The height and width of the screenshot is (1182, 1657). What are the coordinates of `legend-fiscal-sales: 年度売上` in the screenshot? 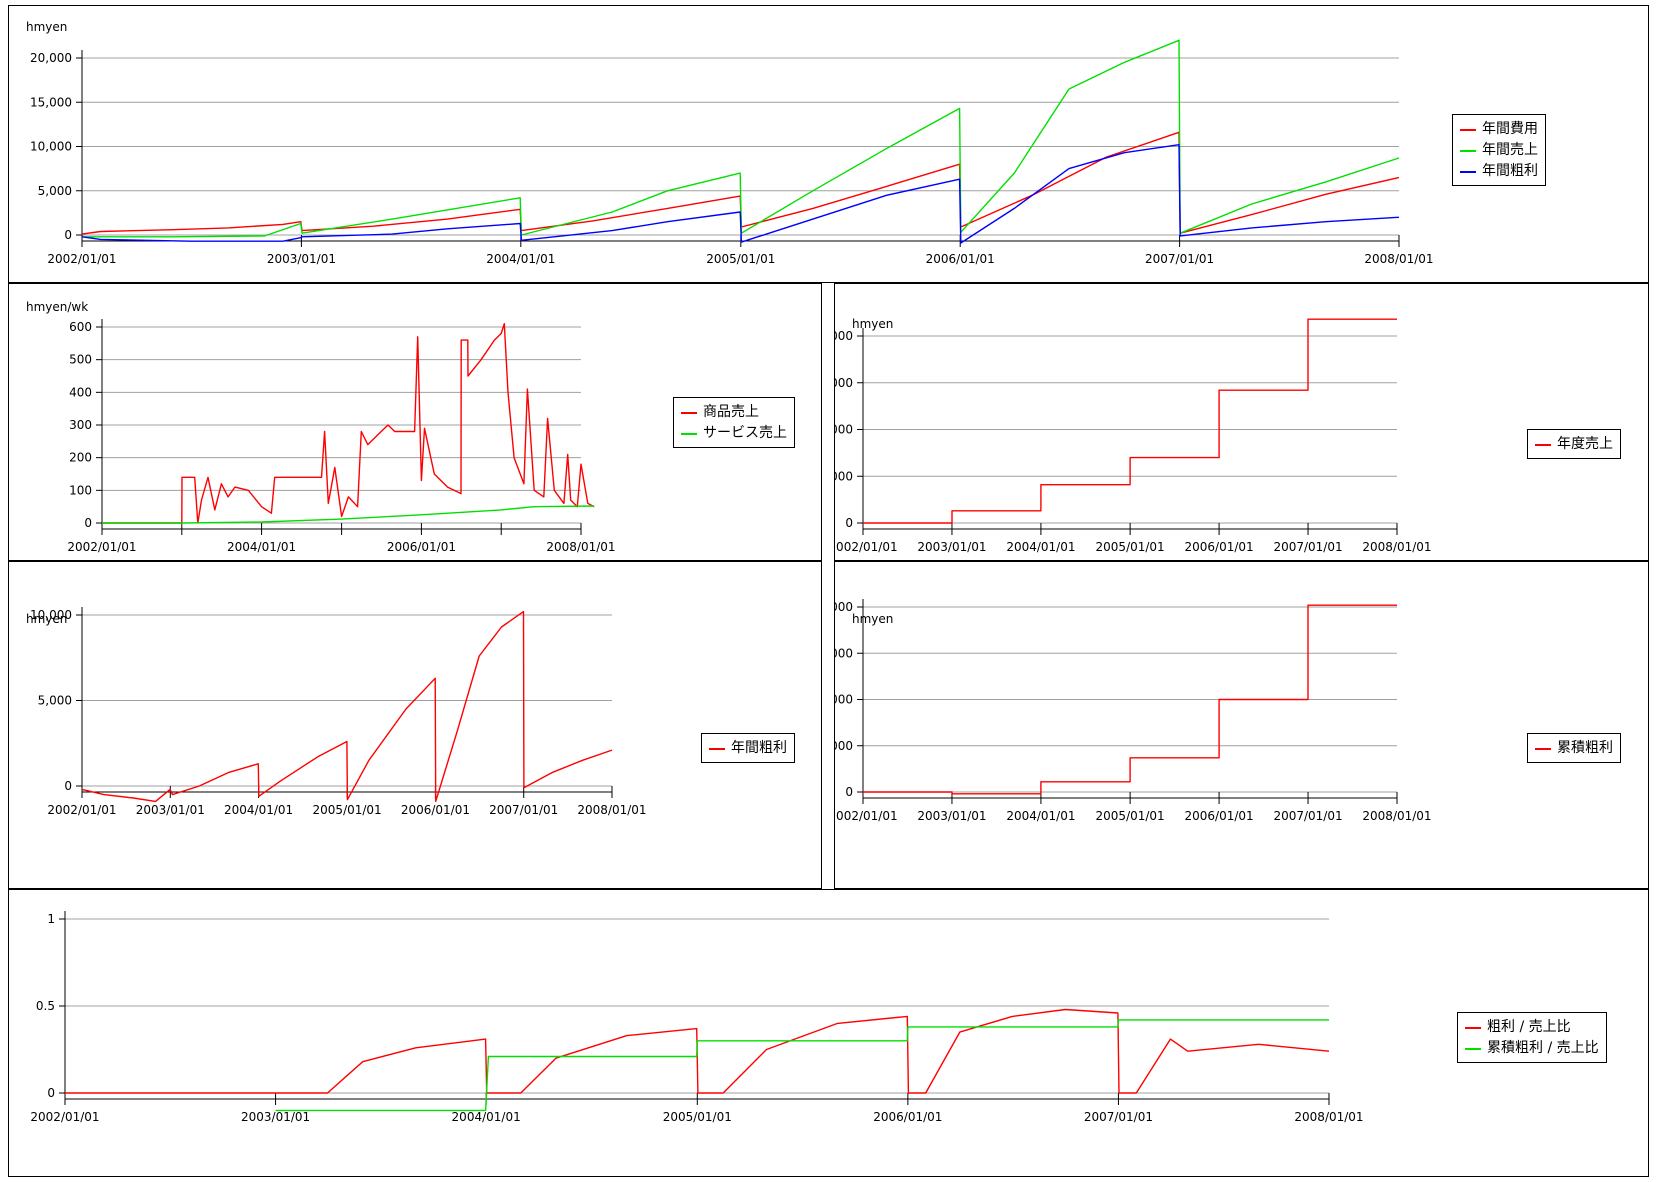 It's located at (1574, 444).